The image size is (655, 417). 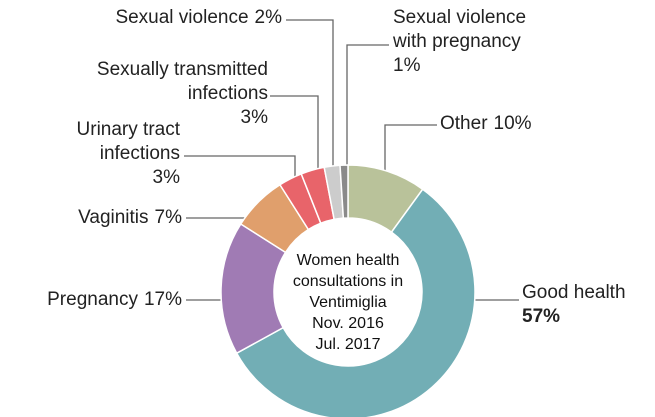 I want to click on segment-label: Sexual violence 2%, so click(x=198, y=18).